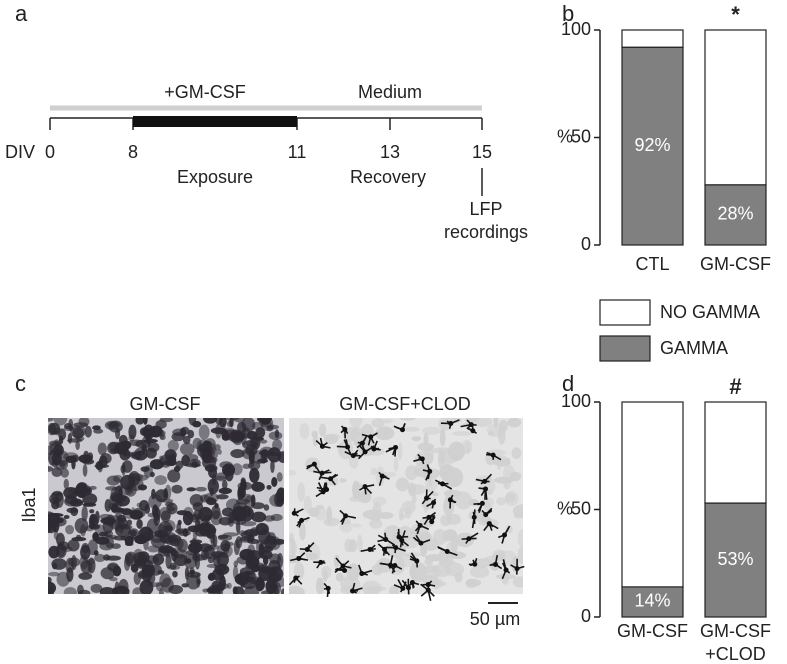 This screenshot has width=787, height=664. Describe the element at coordinates (390, 92) in the screenshot. I see `medium-label: Medium` at that location.